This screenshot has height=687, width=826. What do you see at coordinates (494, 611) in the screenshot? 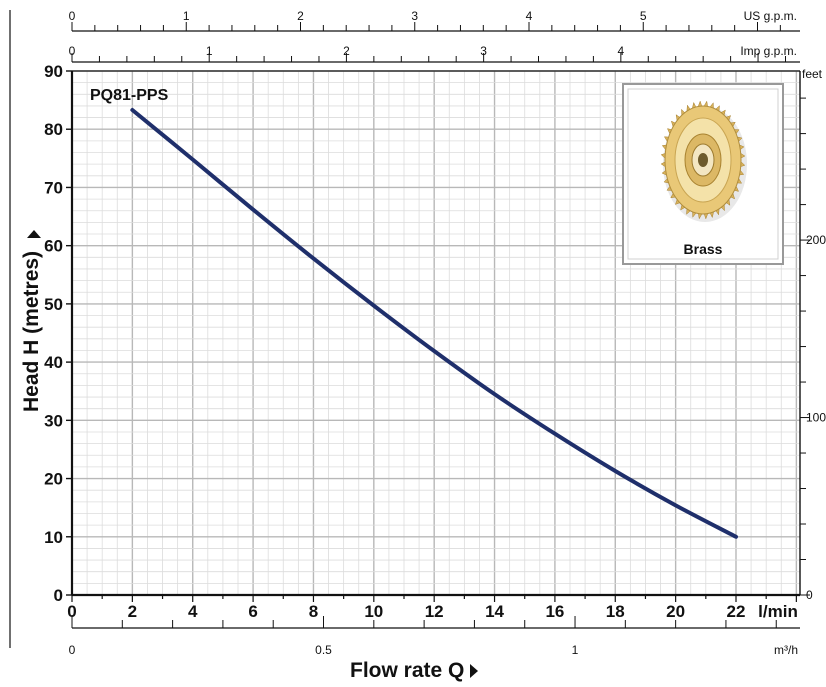
I see `x-tick-label: 14` at bounding box center [494, 611].